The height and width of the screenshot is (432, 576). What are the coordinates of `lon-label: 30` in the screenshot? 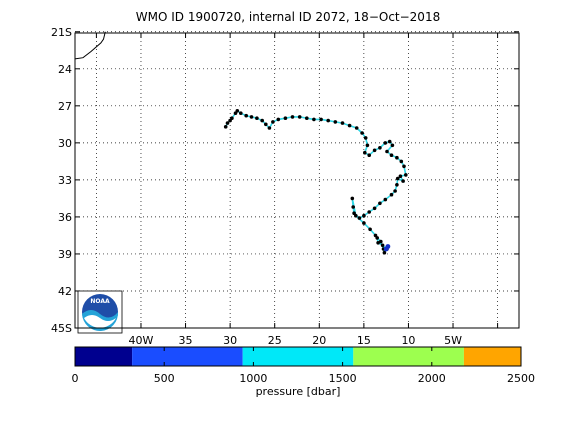 It's located at (230, 339).